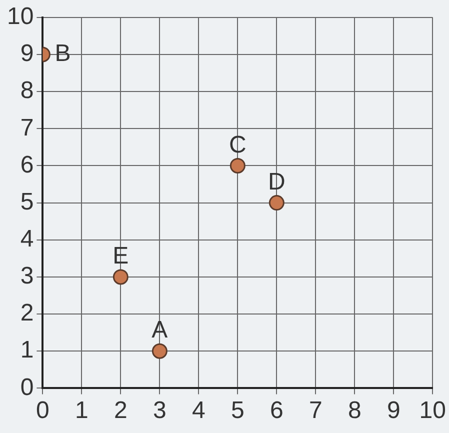 The width and height of the screenshot is (449, 433). What do you see at coordinates (27, 276) in the screenshot?
I see `y-tick-label: 3` at bounding box center [27, 276].